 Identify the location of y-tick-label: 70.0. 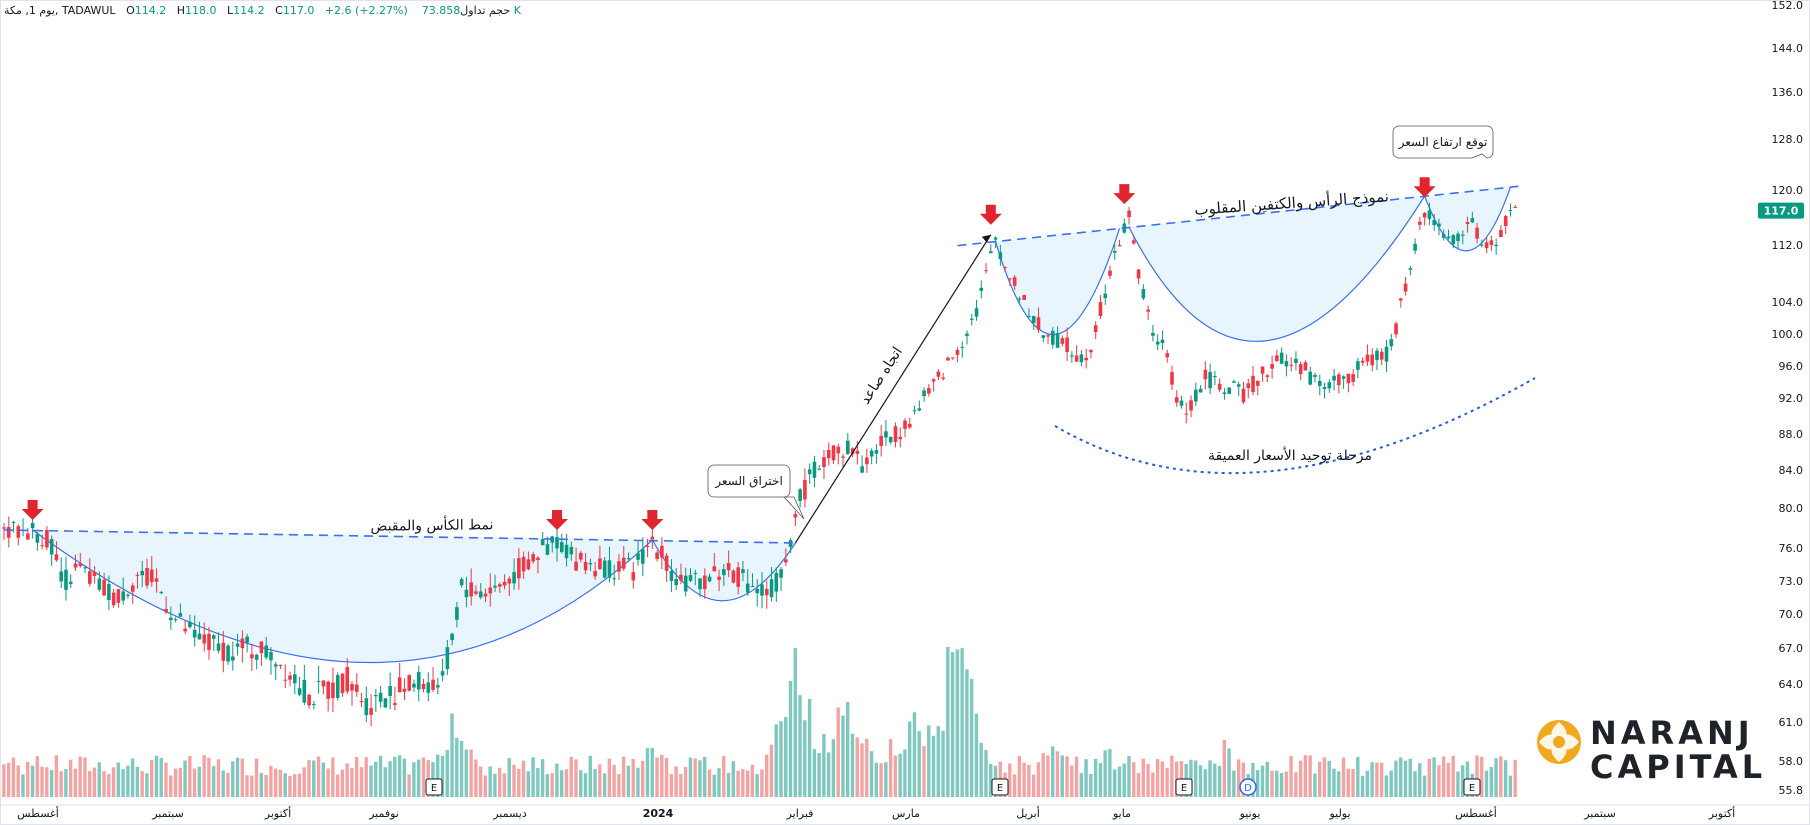
(1791, 614).